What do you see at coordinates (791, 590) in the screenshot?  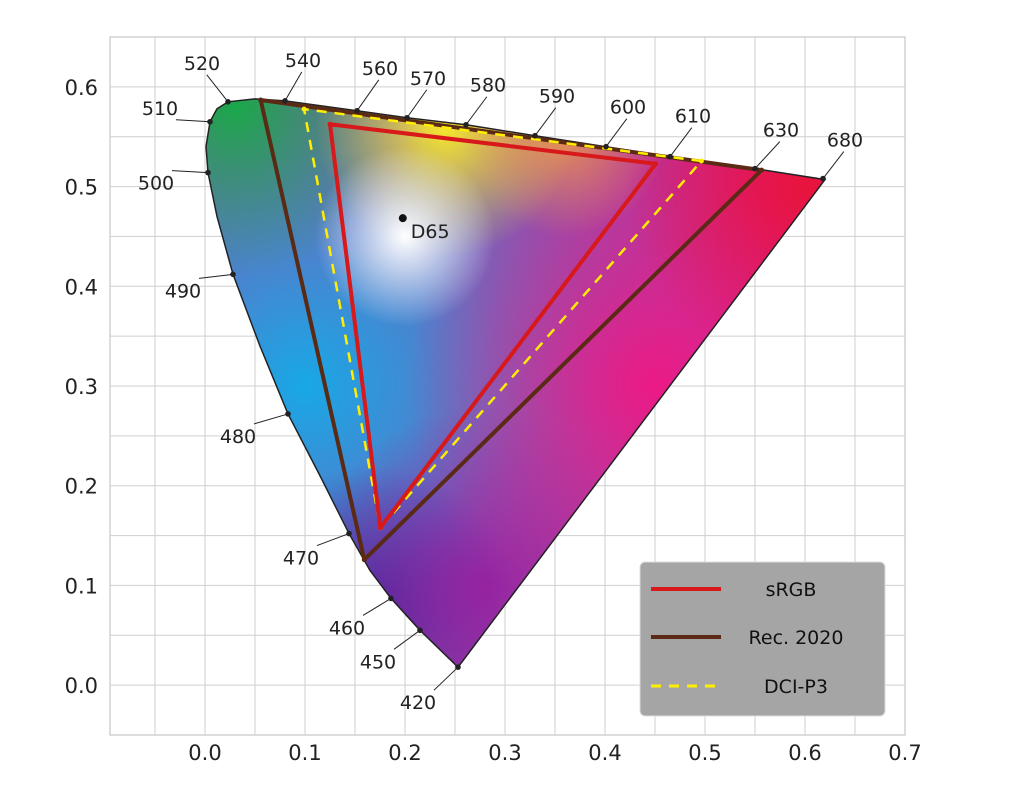 I see `legend-label-srgb: sRGB` at bounding box center [791, 590].